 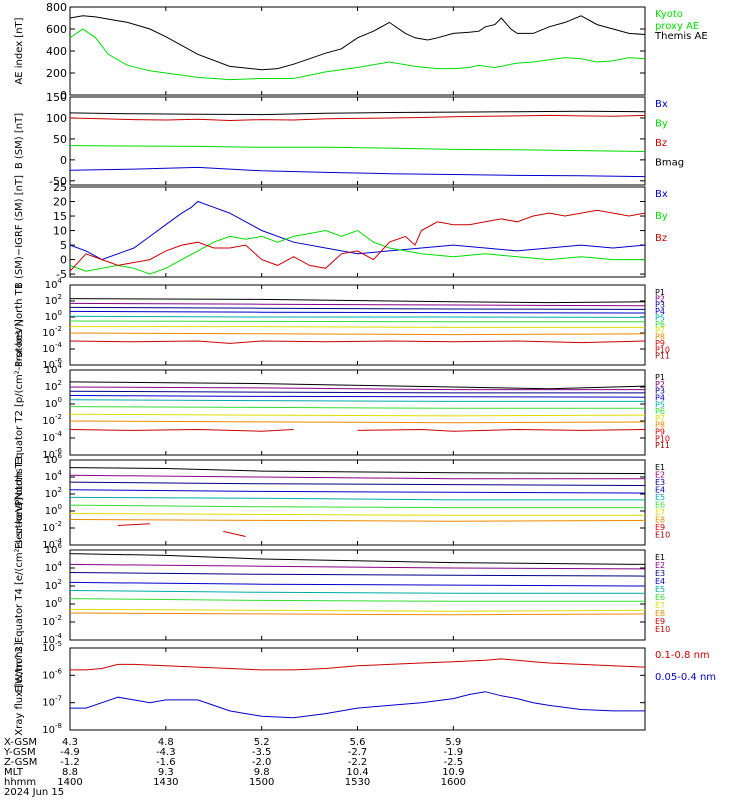 What do you see at coordinates (681, 36) in the screenshot?
I see `legend-entry: Themis AE` at bounding box center [681, 36].